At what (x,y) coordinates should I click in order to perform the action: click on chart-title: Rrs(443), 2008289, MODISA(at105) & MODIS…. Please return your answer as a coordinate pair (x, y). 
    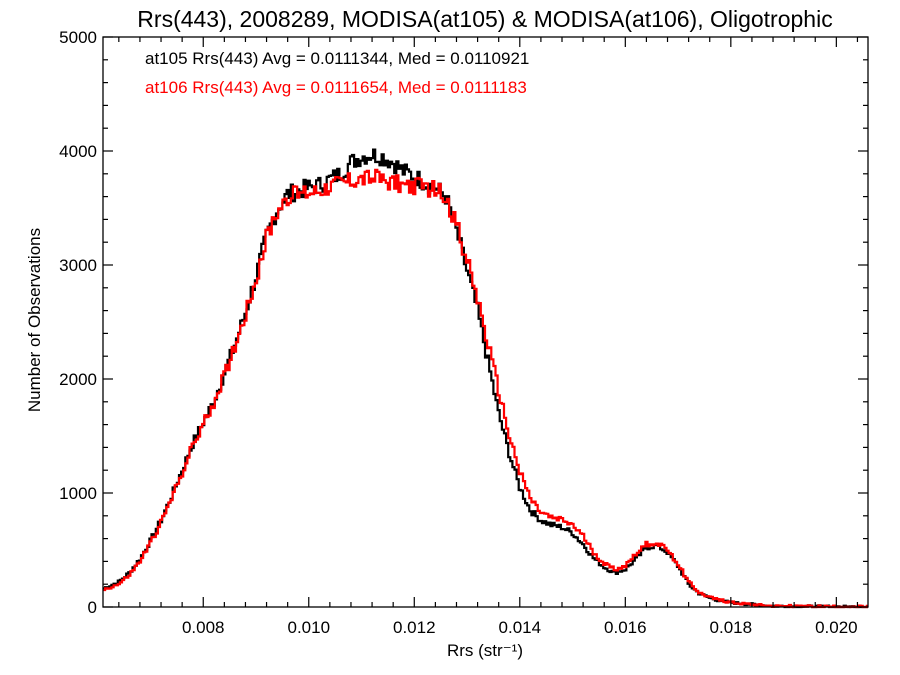
    Looking at the image, I should click on (484, 19).